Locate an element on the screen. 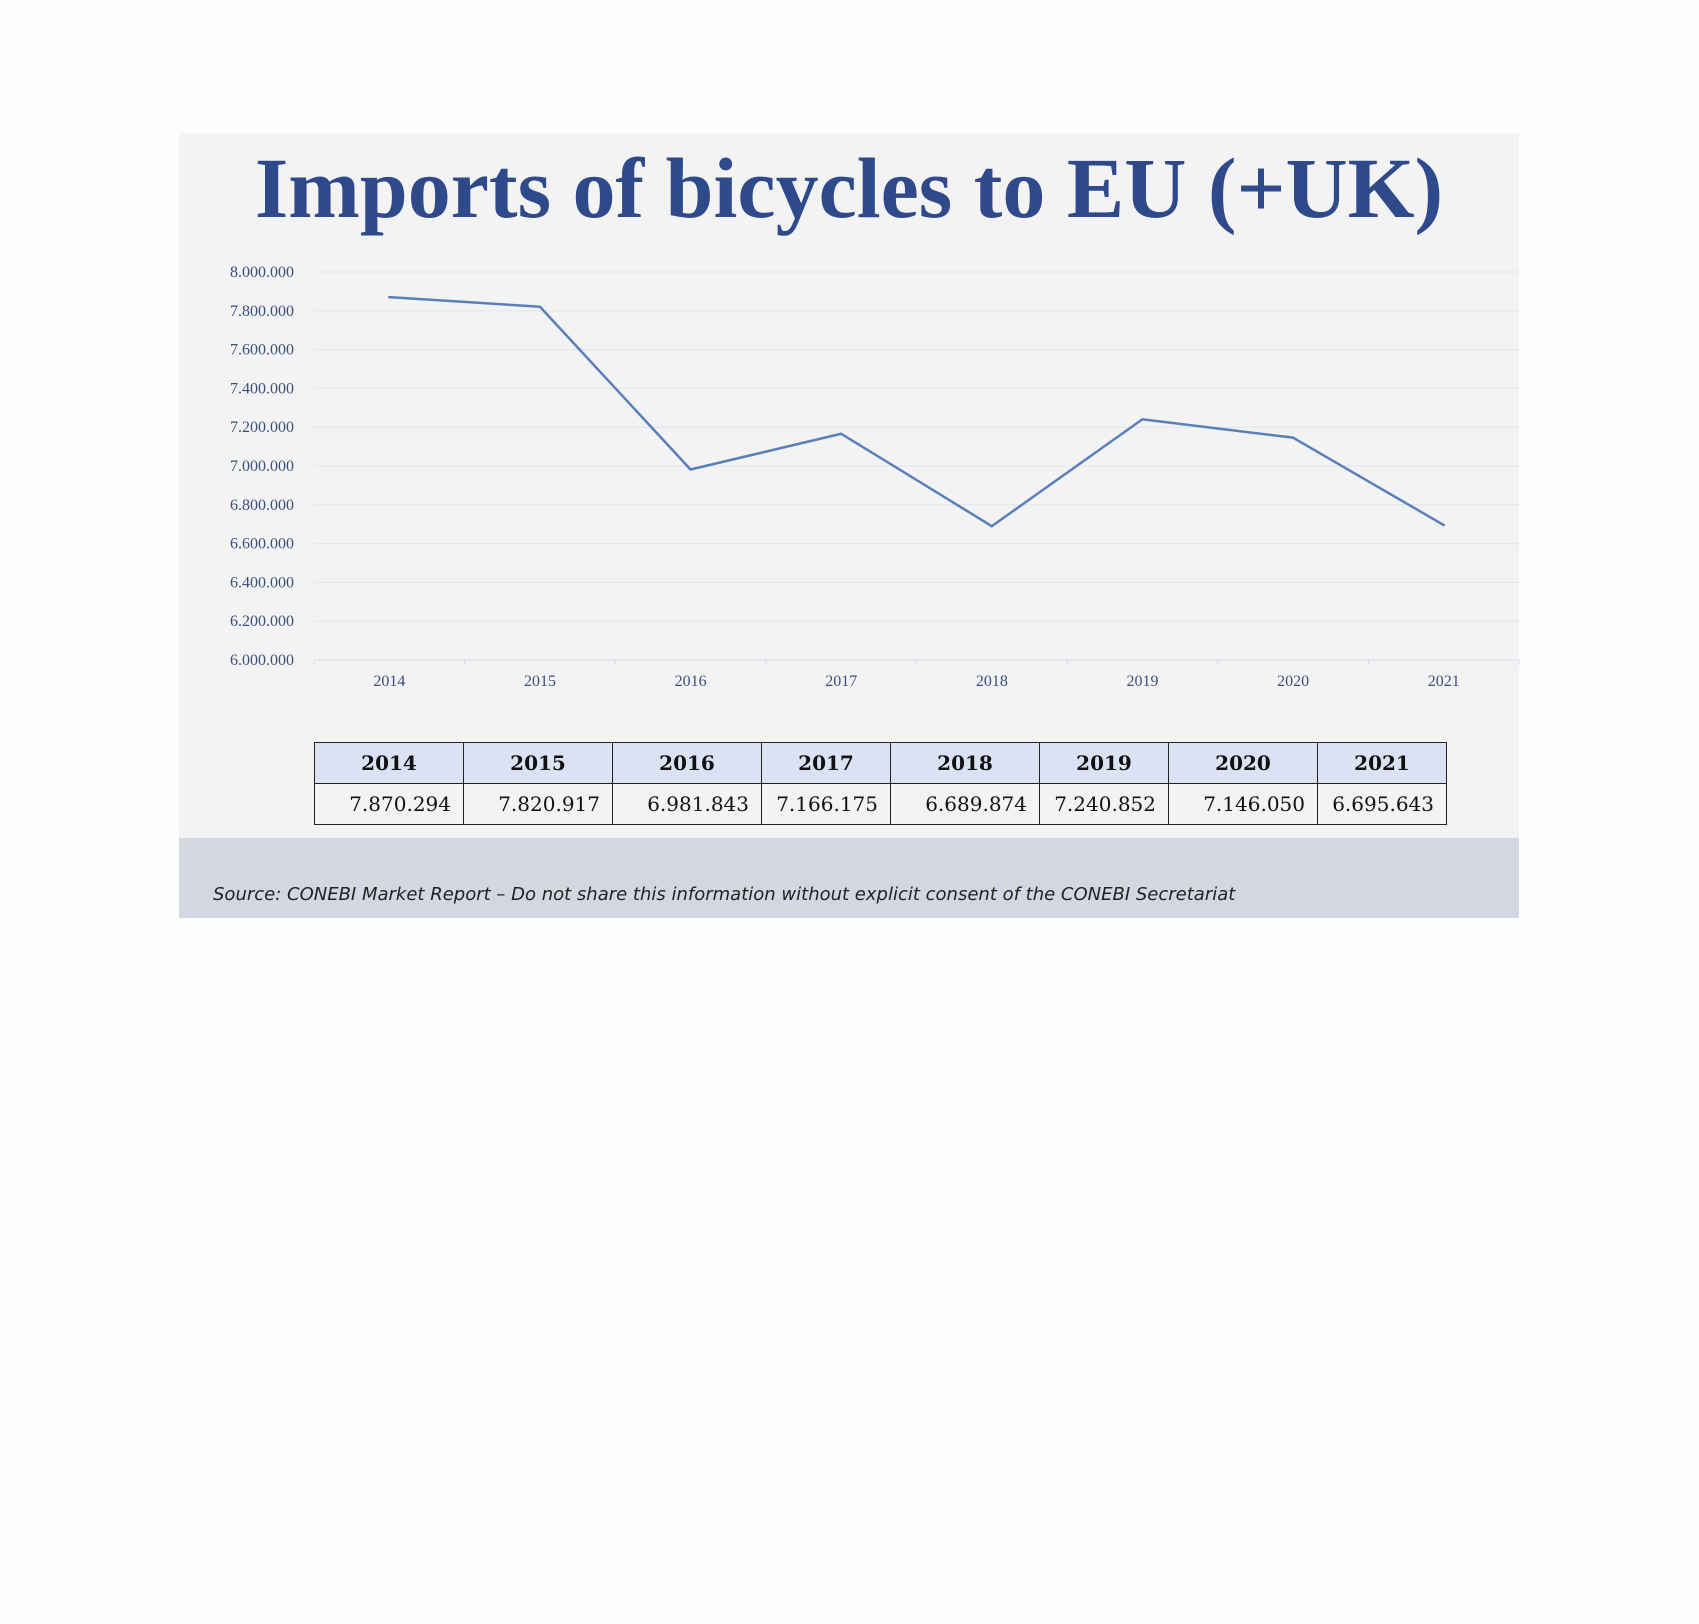 This screenshot has height=1624, width=1699. x-tick-label: 2019 is located at coordinates (1142, 681).